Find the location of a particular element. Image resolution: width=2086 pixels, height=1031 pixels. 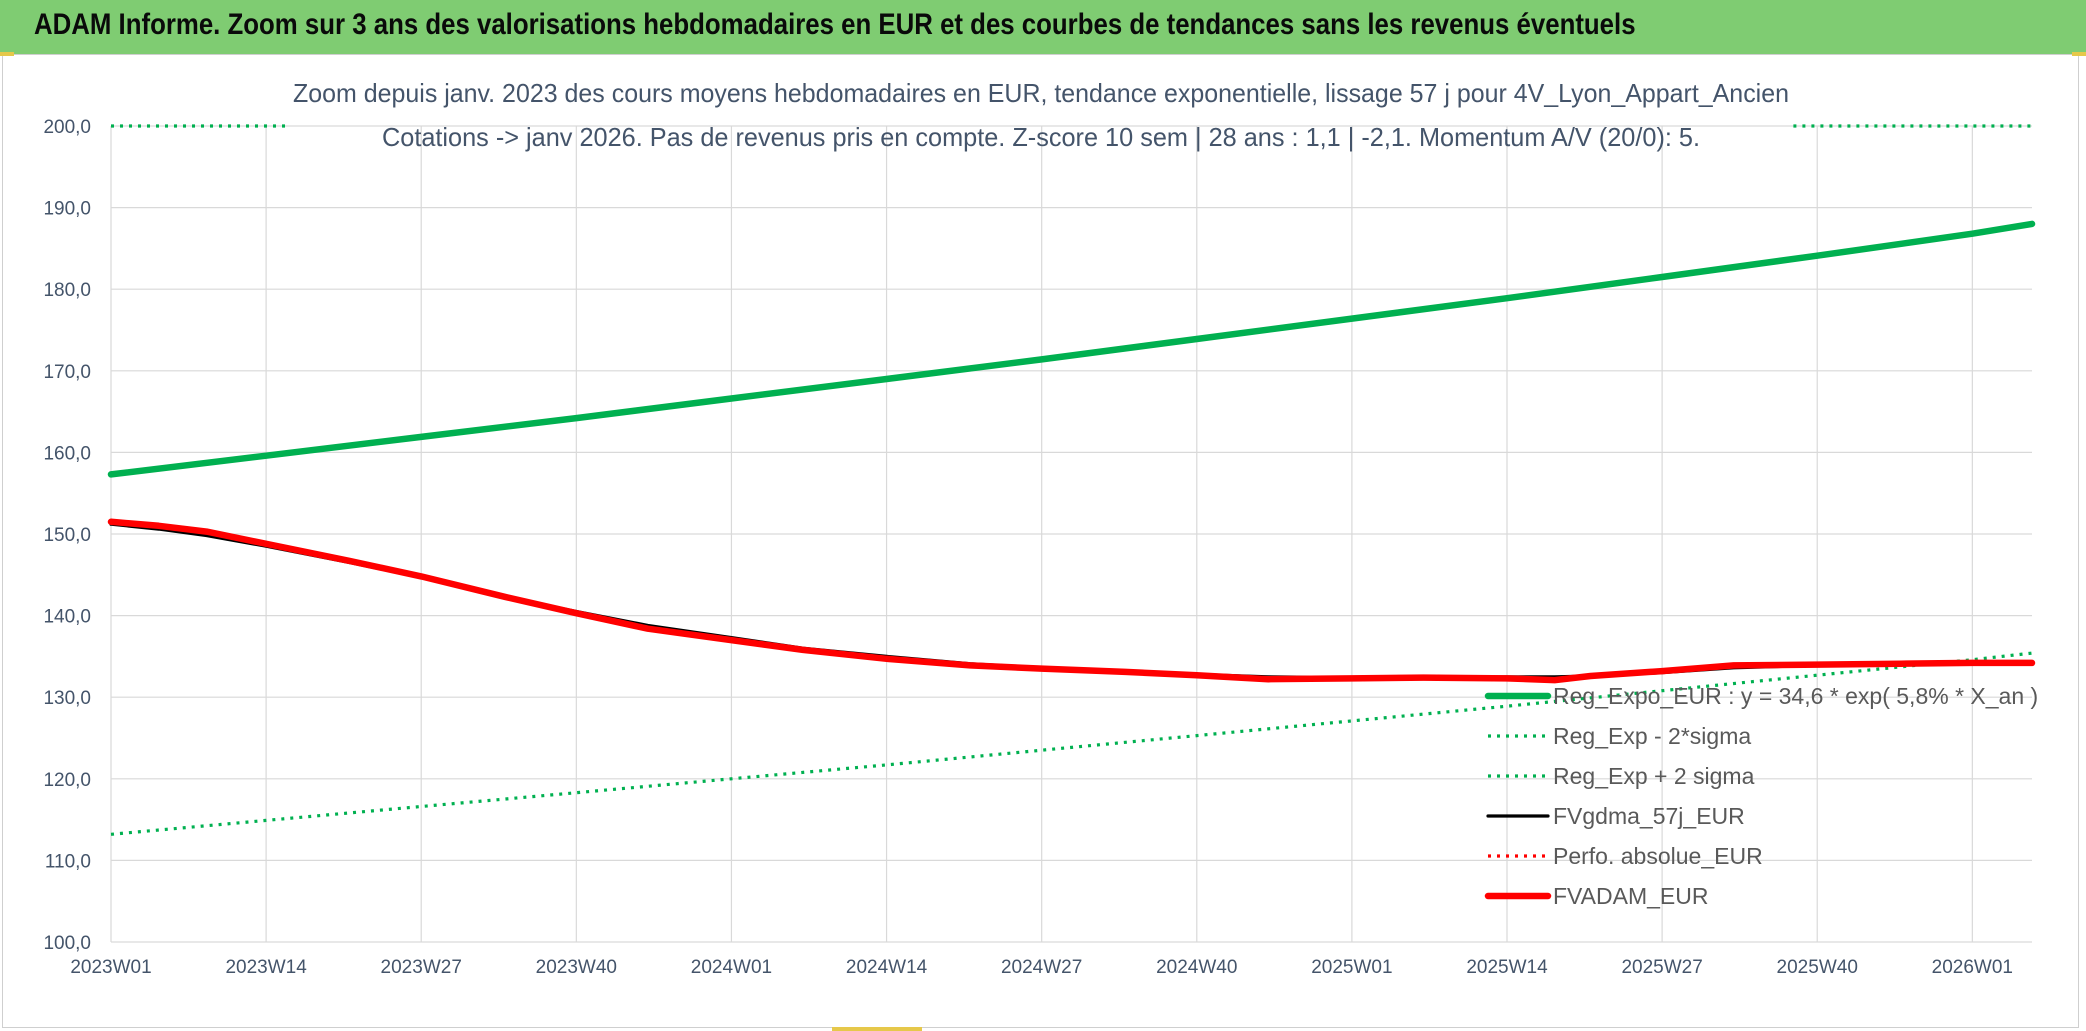

y-tick-label: 120,0 is located at coordinates (67, 780).